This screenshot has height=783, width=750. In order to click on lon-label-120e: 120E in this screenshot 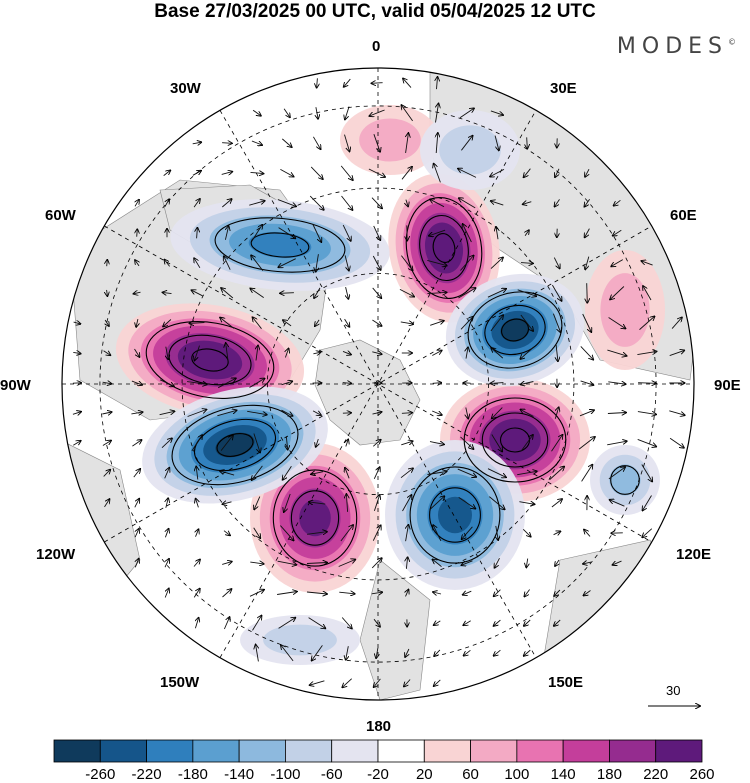, I will do `click(694, 554)`.